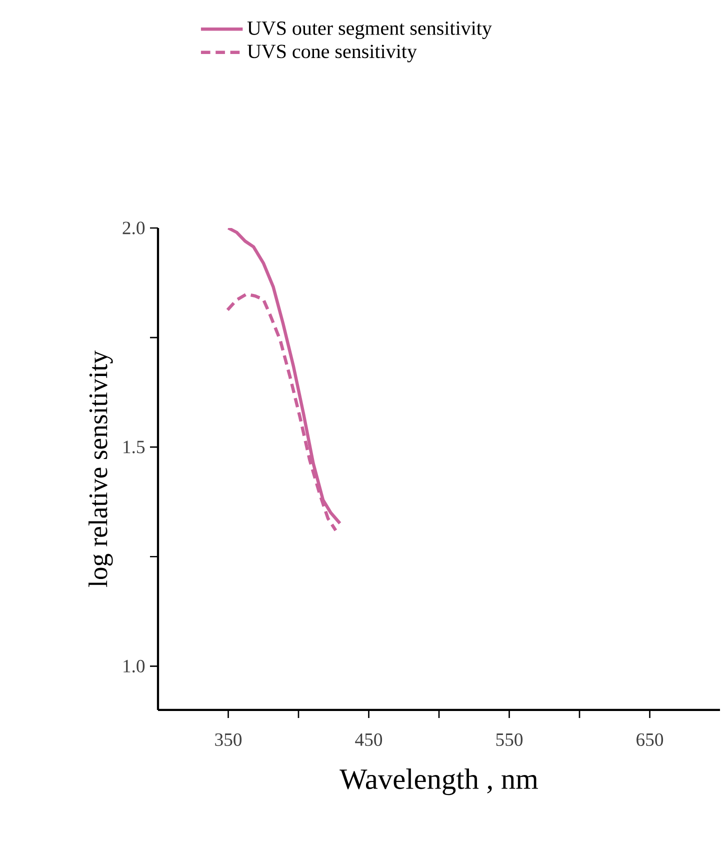 The image size is (722, 849). Describe the element at coordinates (228, 739) in the screenshot. I see `x-tick-label: 350` at that location.